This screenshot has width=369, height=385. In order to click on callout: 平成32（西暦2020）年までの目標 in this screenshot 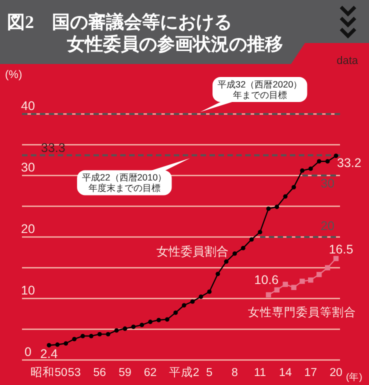, I will do `click(254, 94)`.